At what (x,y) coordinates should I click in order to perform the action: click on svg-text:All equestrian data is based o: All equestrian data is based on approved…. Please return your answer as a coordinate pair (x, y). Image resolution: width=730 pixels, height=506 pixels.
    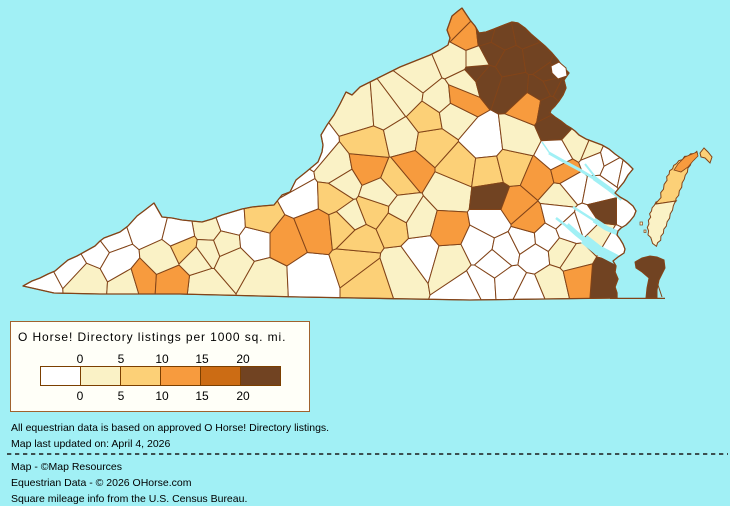
    Looking at the image, I should click on (170, 428).